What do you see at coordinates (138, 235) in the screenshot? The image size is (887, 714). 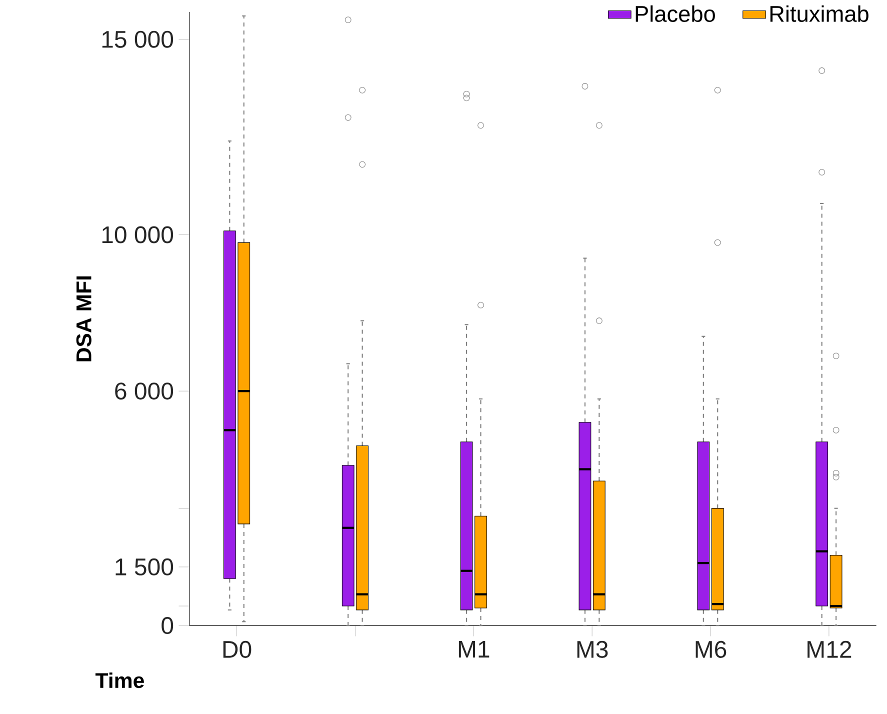 I see `y-tick-label: 10 000` at bounding box center [138, 235].